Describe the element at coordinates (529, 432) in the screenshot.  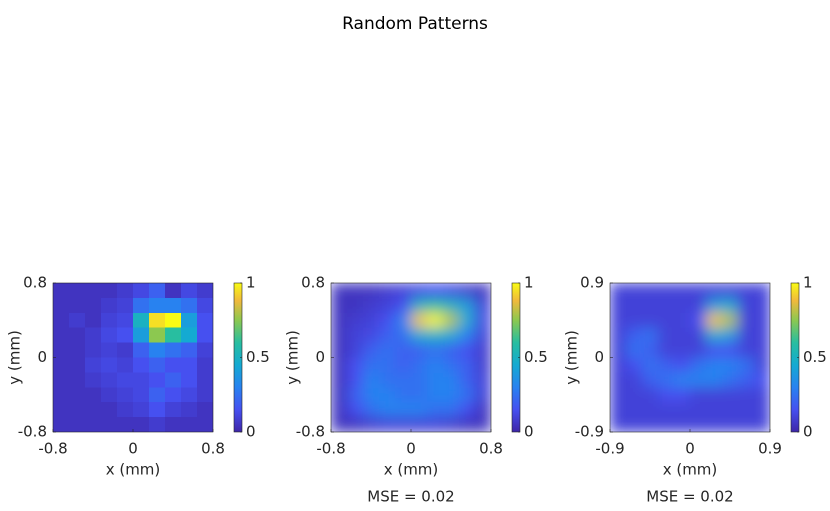
I see `colorbar-tick-label: 0` at that location.